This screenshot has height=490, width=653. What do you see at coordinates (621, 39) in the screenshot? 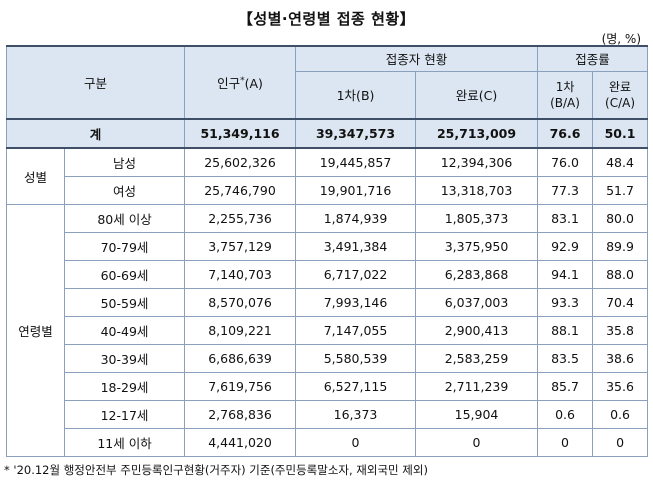
I see `unit-label: (명, %)` at bounding box center [621, 39].